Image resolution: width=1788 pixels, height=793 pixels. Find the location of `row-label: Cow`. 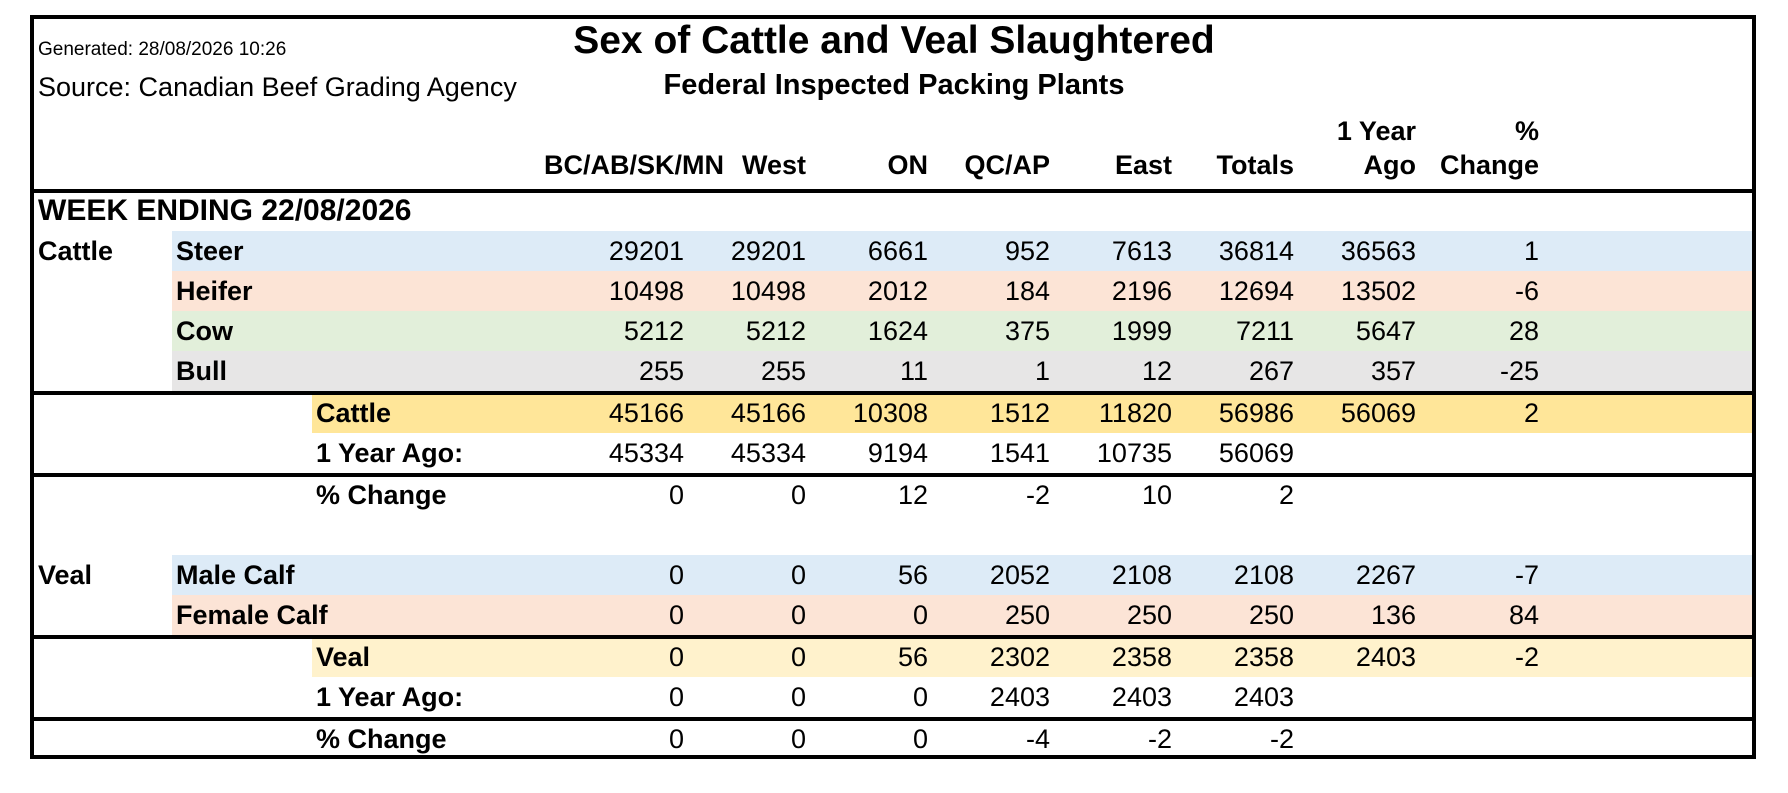

row-label: Cow is located at coordinates (204, 331).